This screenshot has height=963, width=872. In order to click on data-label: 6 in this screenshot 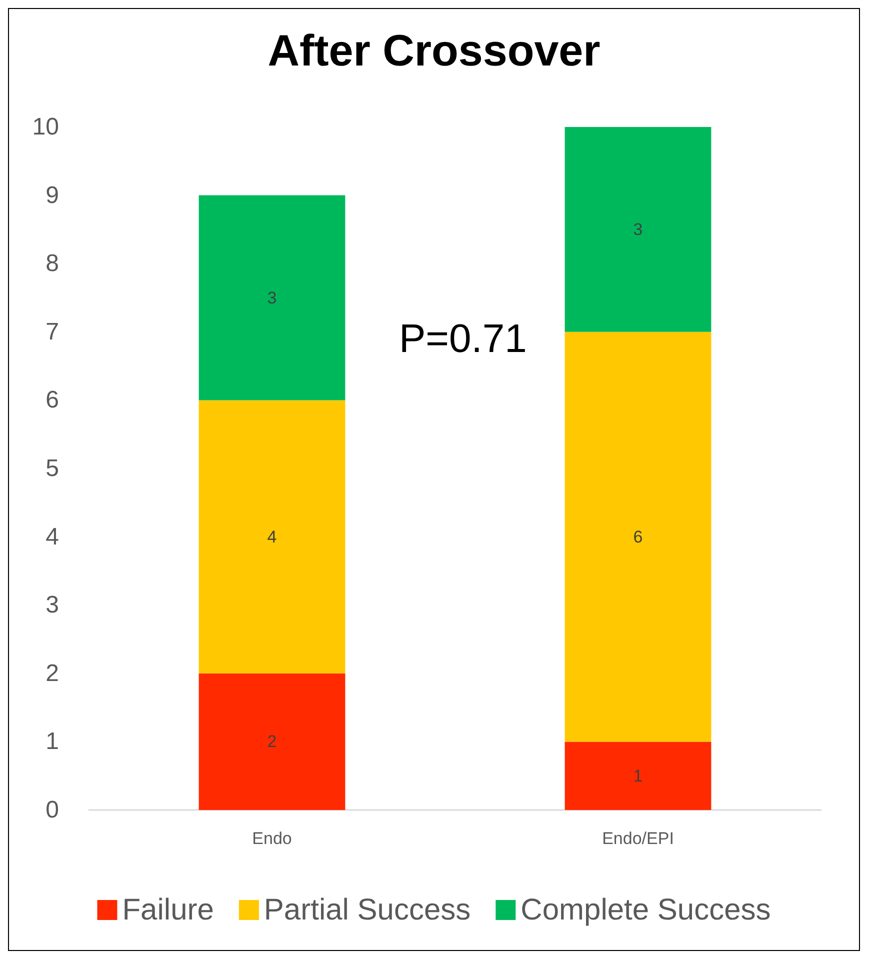, I will do `click(638, 536)`.